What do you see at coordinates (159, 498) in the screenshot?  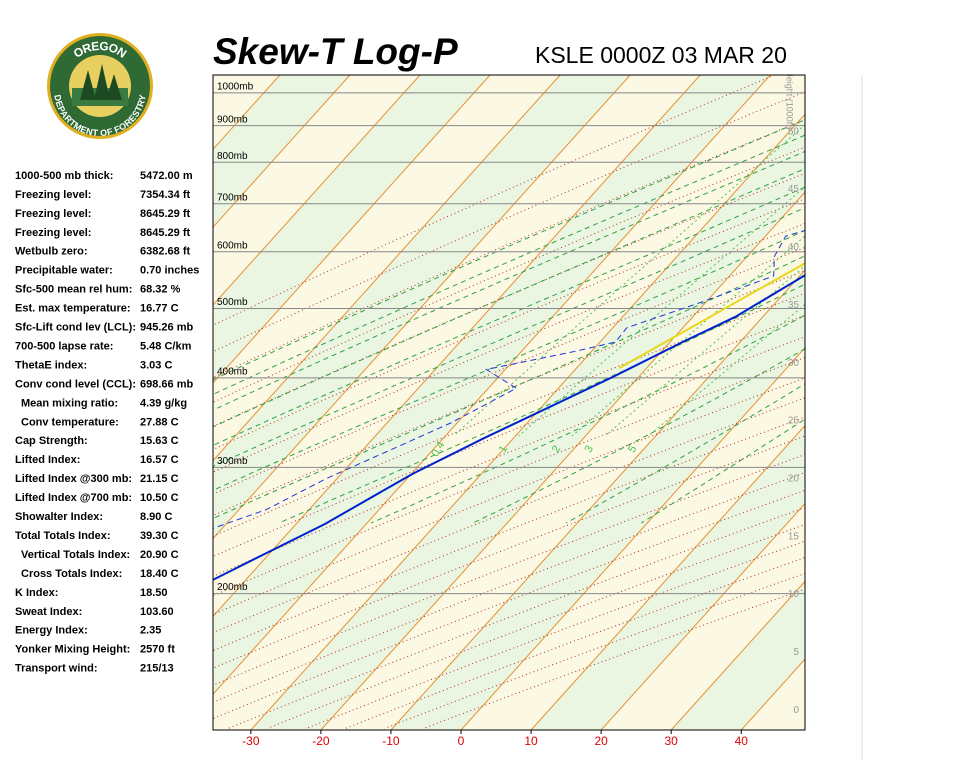 I see `stat-value: 10.50 C` at bounding box center [159, 498].